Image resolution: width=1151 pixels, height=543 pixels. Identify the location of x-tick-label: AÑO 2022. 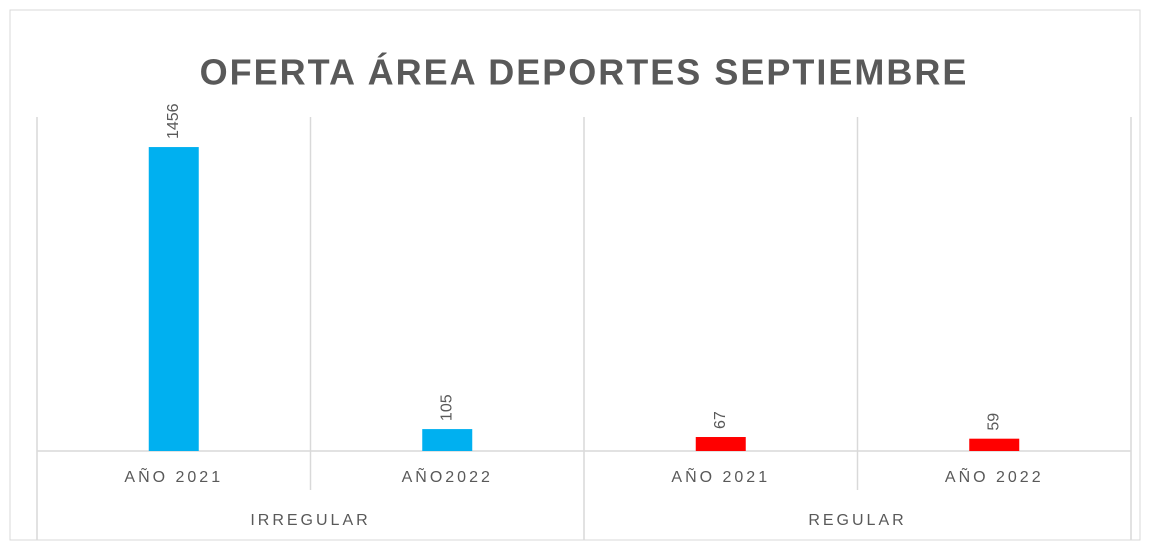
(994, 476).